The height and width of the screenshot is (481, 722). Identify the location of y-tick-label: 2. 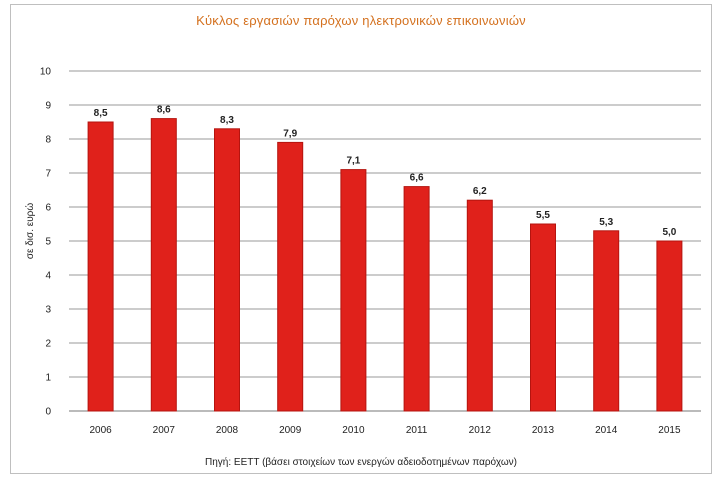
(48, 344).